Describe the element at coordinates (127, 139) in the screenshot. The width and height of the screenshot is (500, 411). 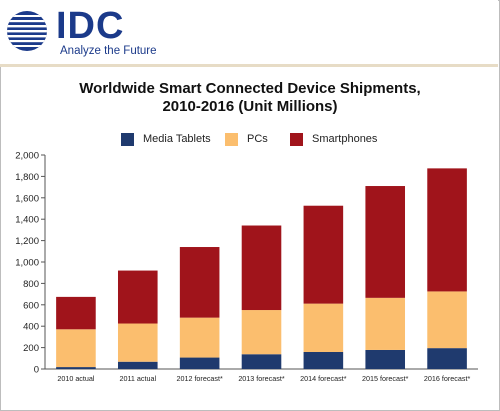
I see `legend-swatch-media-tablets` at that location.